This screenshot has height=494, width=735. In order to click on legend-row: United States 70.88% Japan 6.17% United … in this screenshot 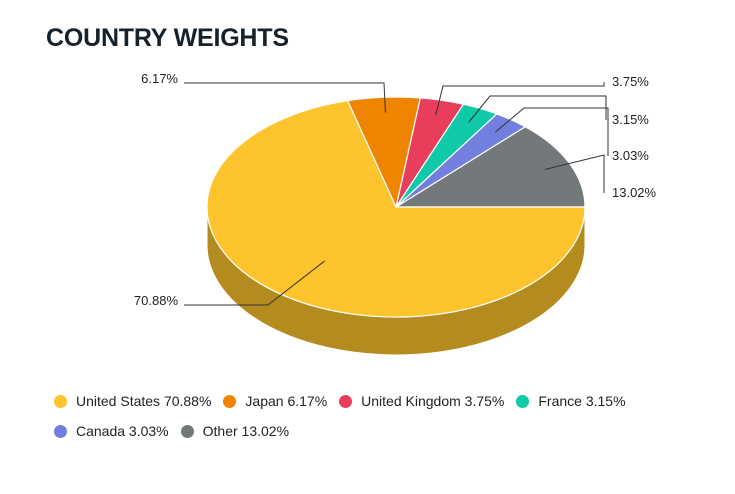, I will do `click(384, 401)`.